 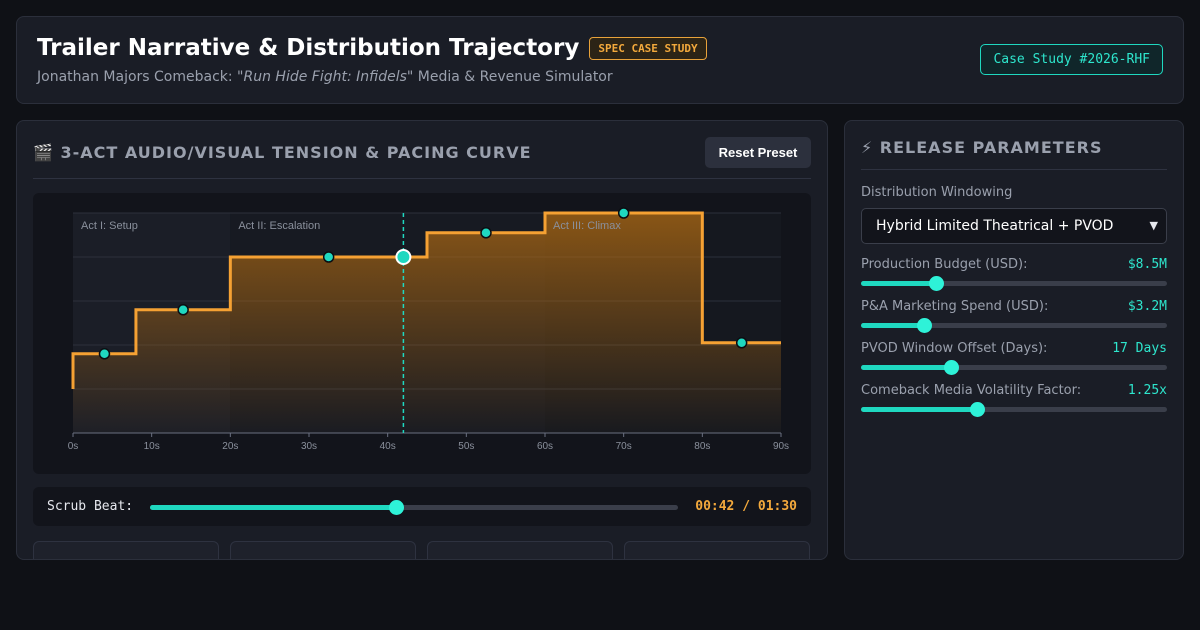 What do you see at coordinates (140, 77) in the screenshot?
I see `subtitle-prefix: Jonathan Majors Comeback: "` at bounding box center [140, 77].